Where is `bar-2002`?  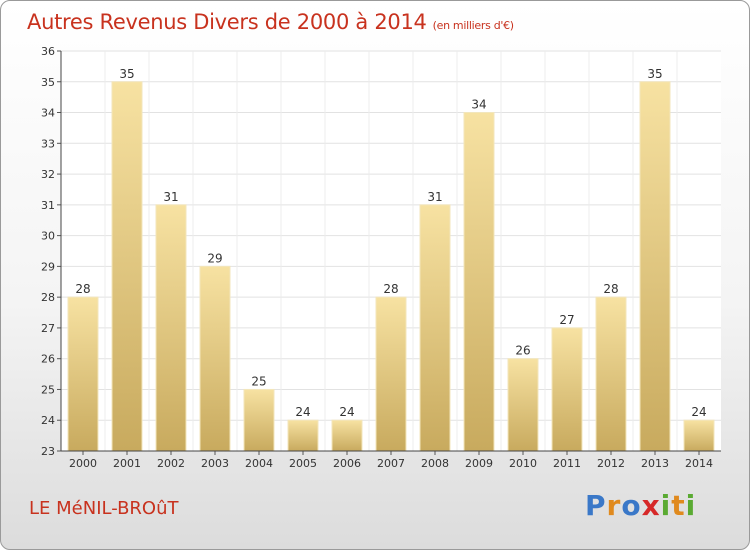
bar-2002 is located at coordinates (171, 328).